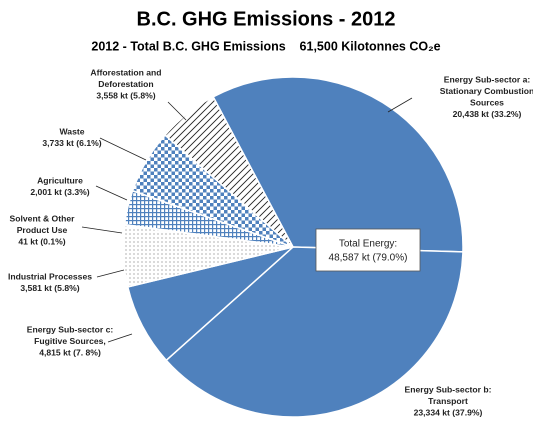 The height and width of the screenshot is (438, 533). Describe the element at coordinates (125, 95) in the screenshot. I see `value-label: 3,558 kt (5.8%)` at that location.